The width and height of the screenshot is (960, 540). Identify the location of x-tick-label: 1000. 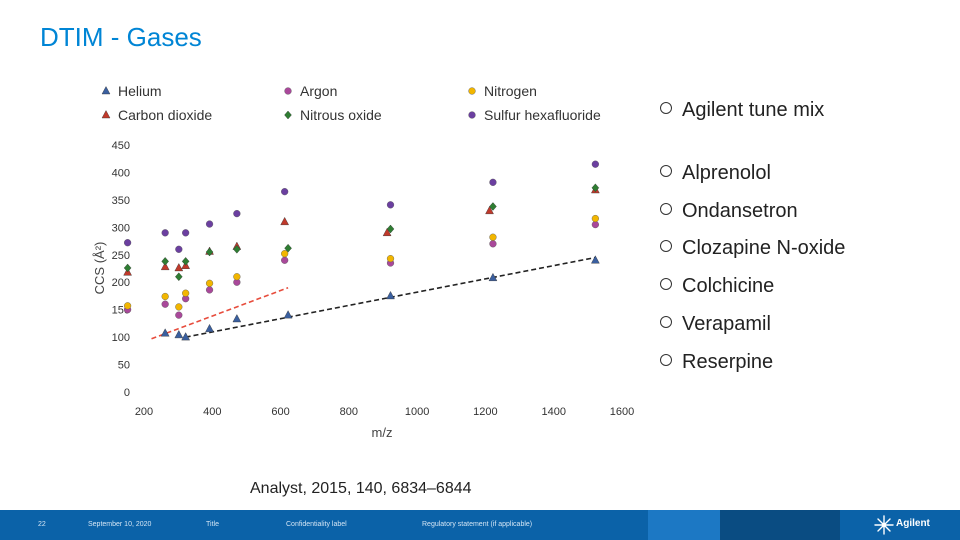
(417, 412).